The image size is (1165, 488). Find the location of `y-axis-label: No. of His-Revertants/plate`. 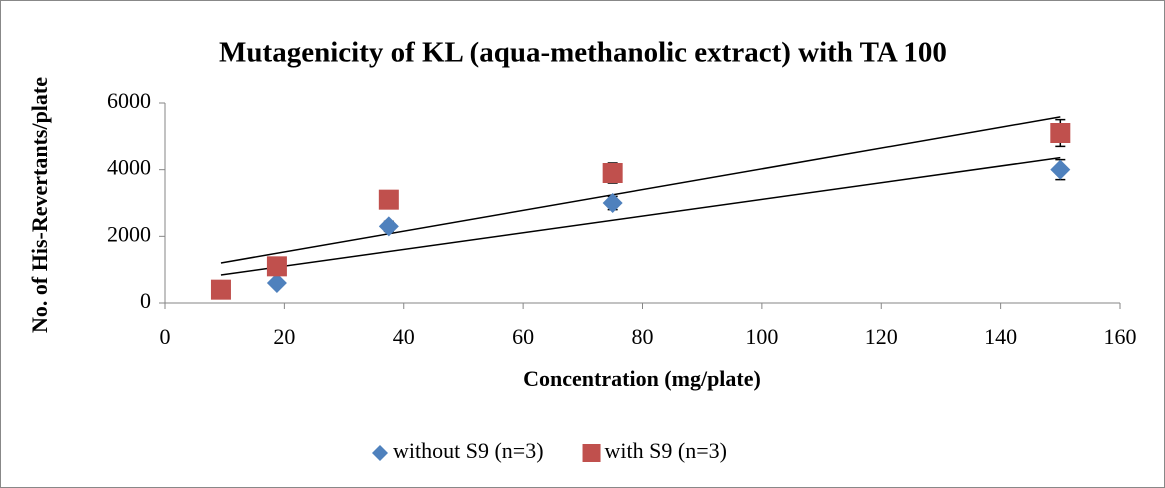

y-axis-label: No. of His-Revertants/plate is located at coordinates (39, 205).